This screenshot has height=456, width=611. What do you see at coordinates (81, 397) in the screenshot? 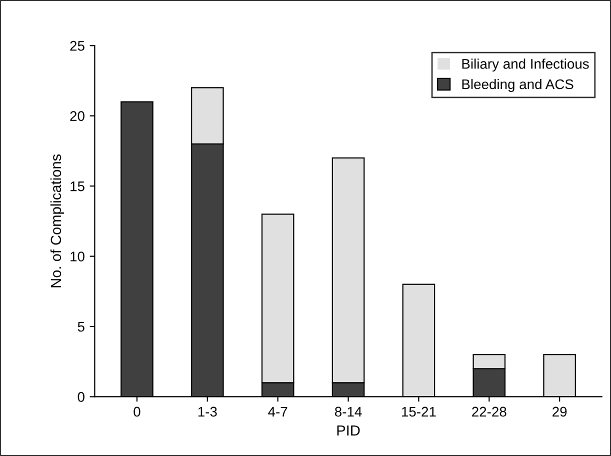
I see `y-tick-label: 0` at bounding box center [81, 397].